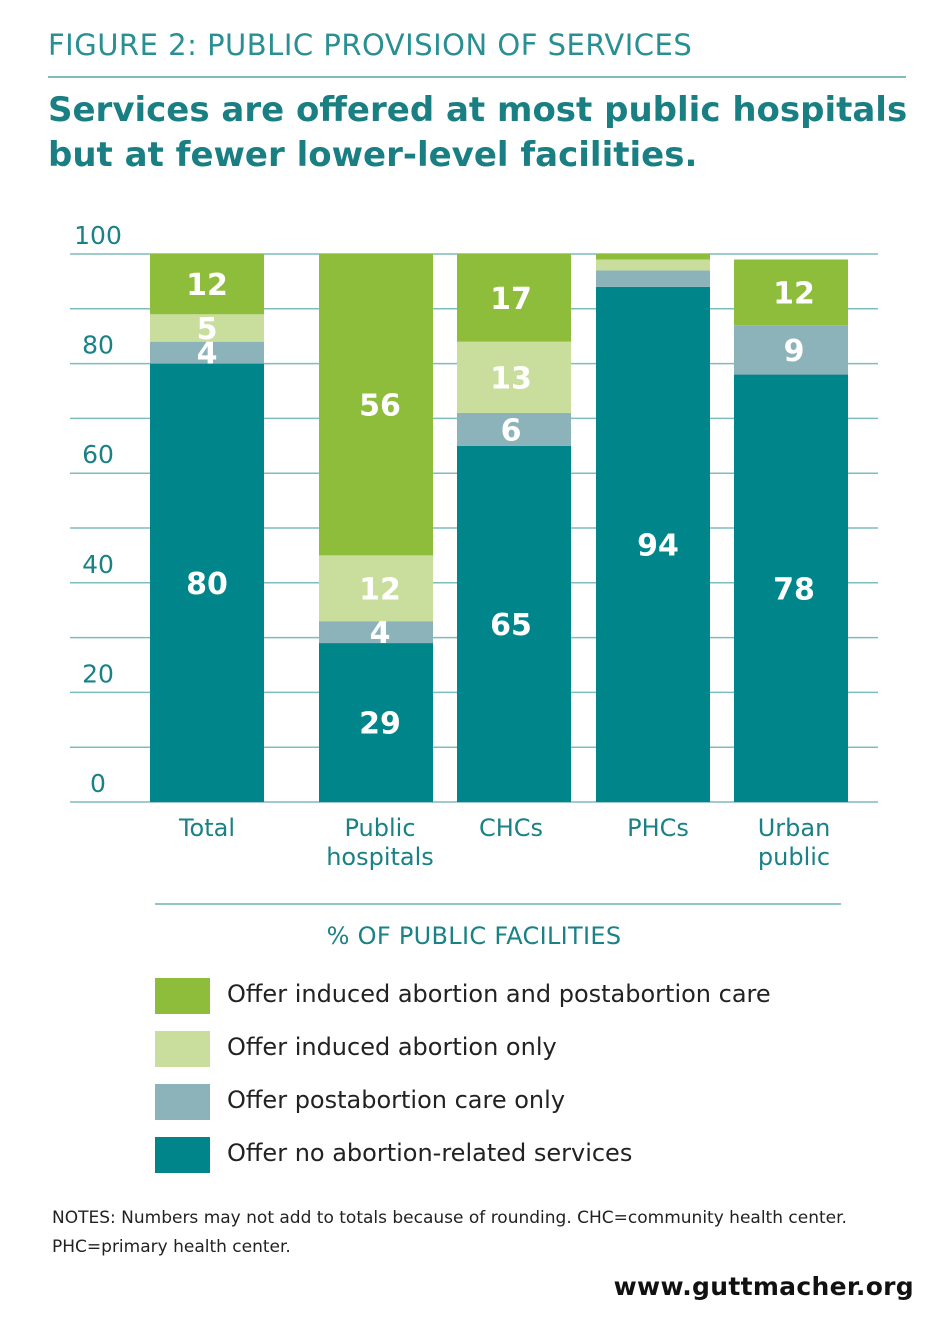 This screenshot has width=948, height=1330. What do you see at coordinates (380, 857) in the screenshot?
I see `x-tick-label: hospitals` at bounding box center [380, 857].